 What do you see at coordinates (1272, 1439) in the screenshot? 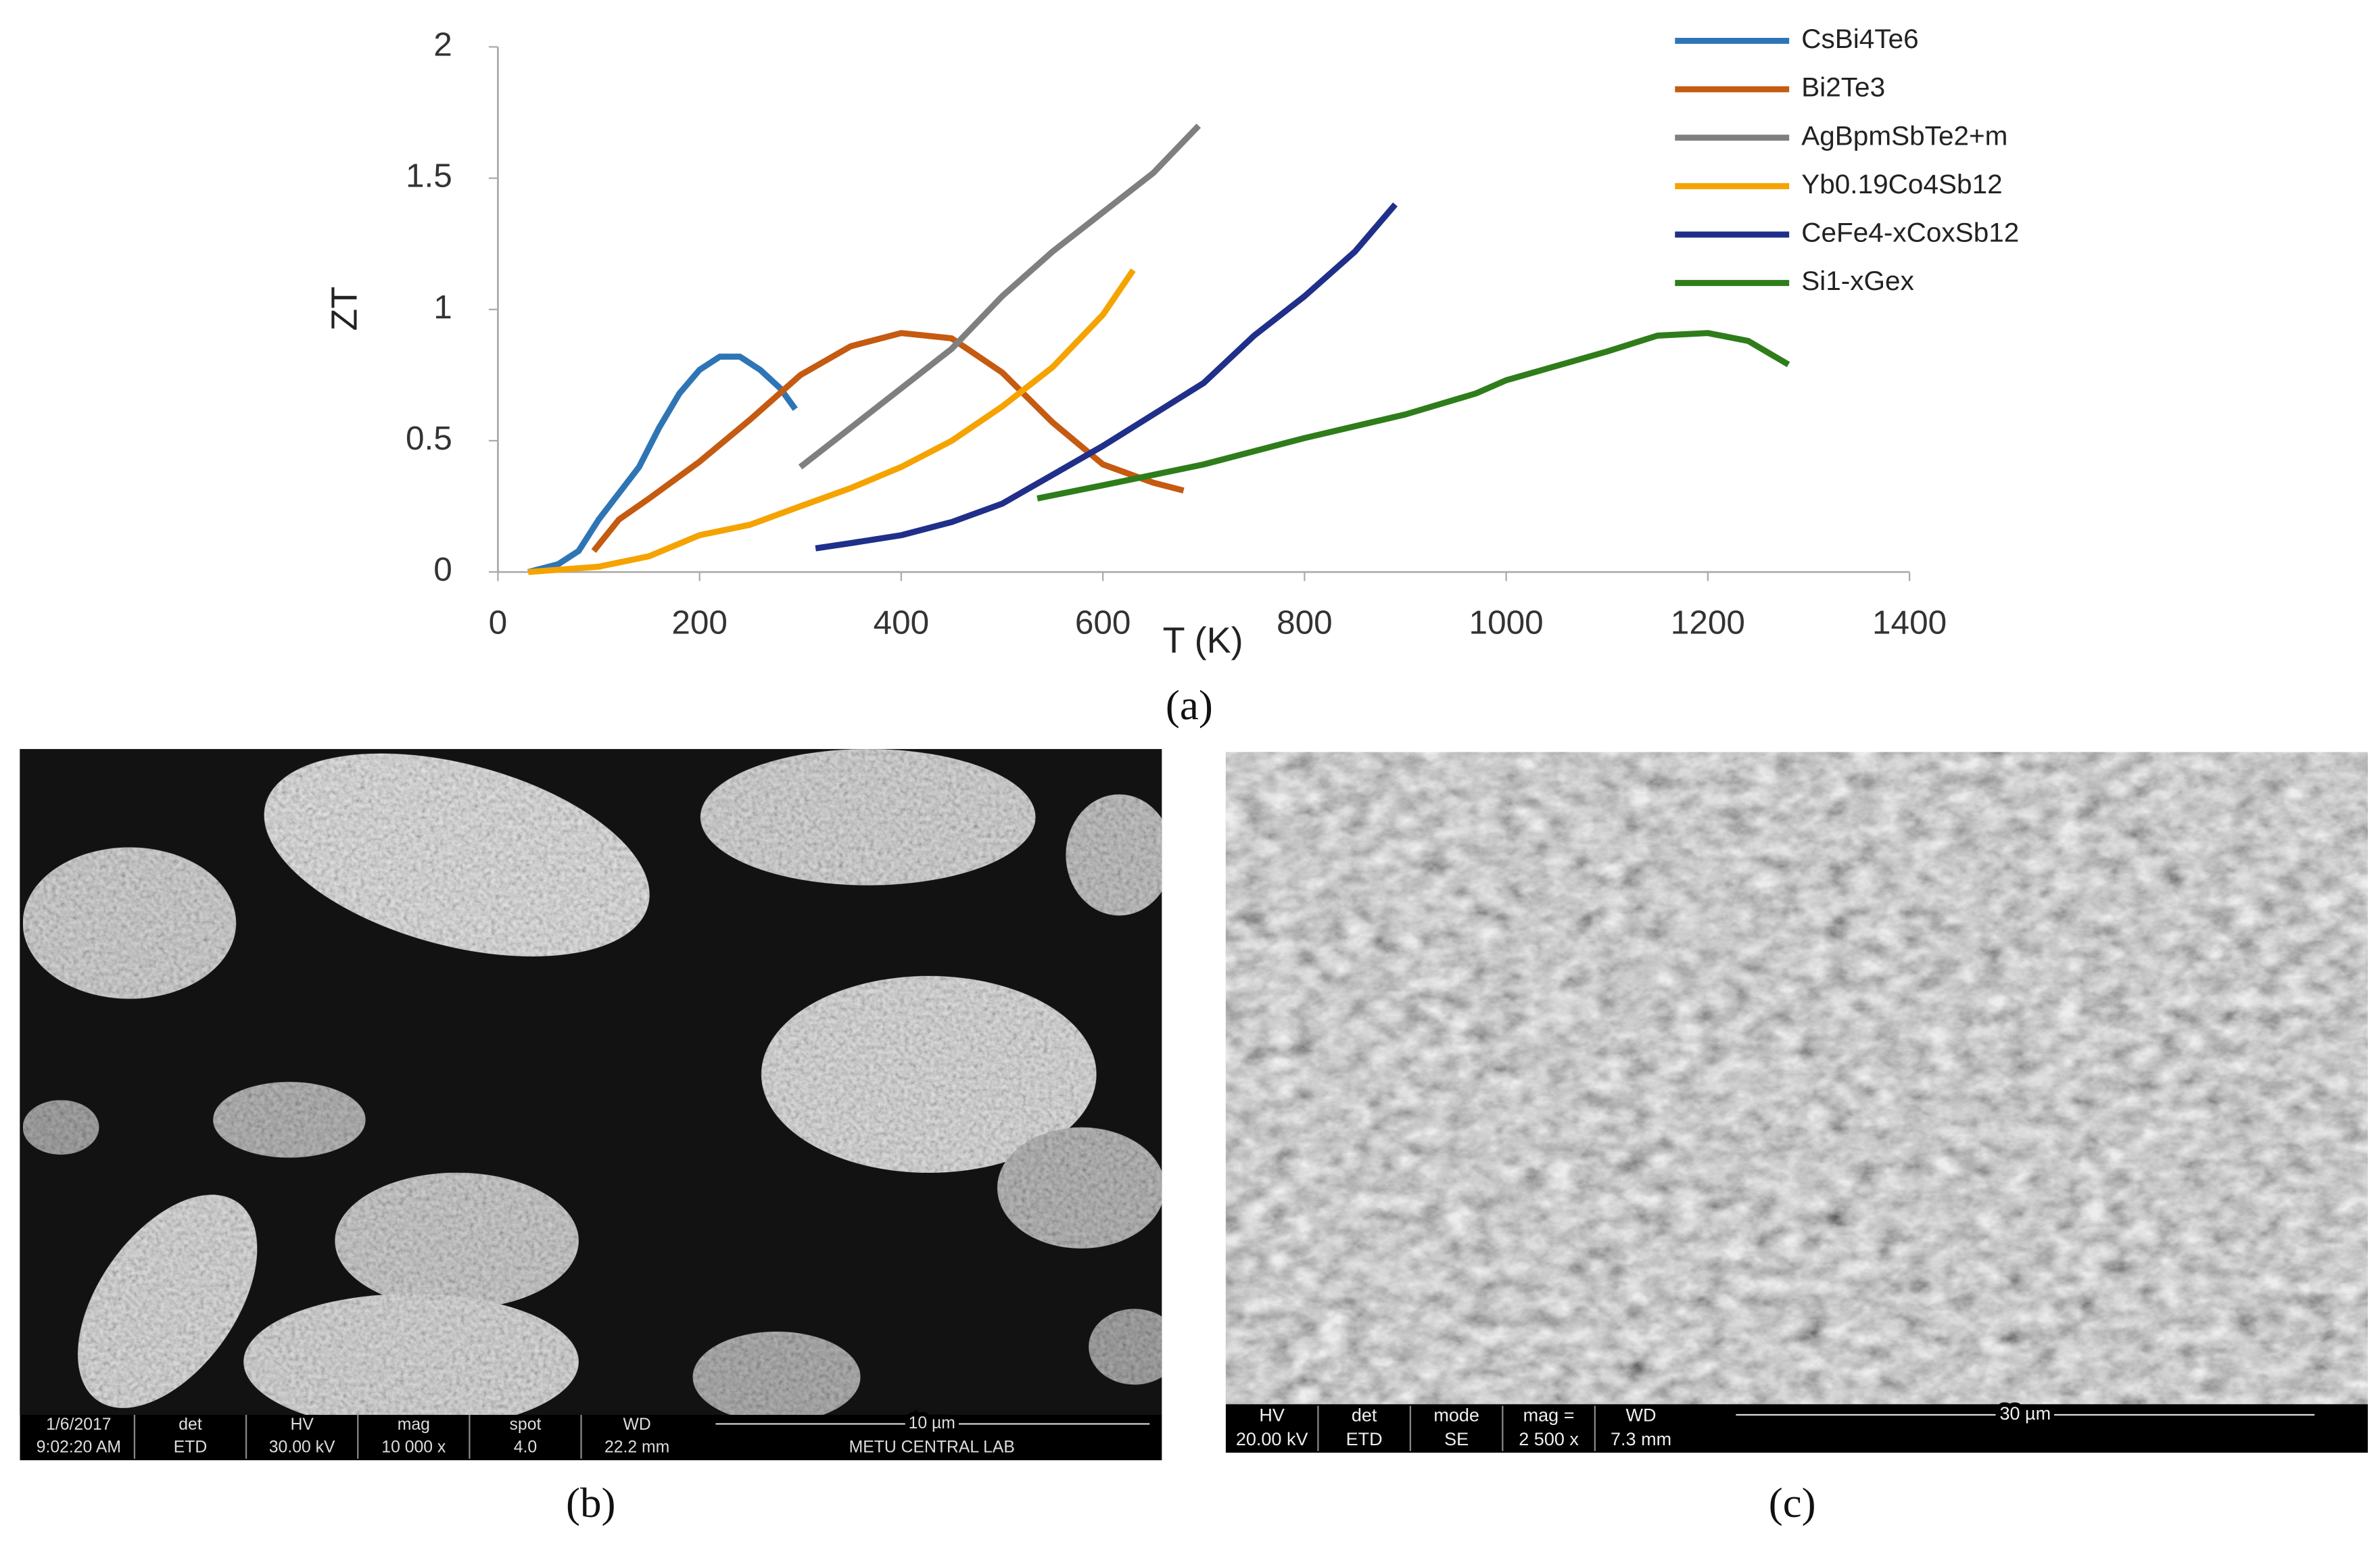
I see `info-value: 20.00 kV` at bounding box center [1272, 1439].